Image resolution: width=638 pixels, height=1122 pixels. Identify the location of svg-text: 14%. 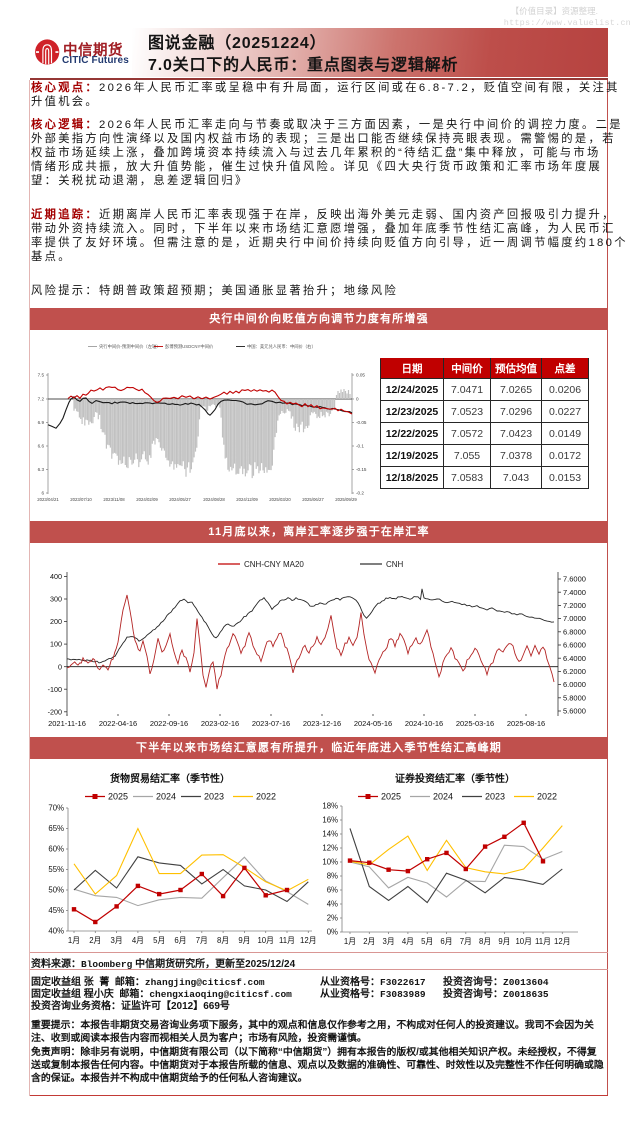
(330, 834).